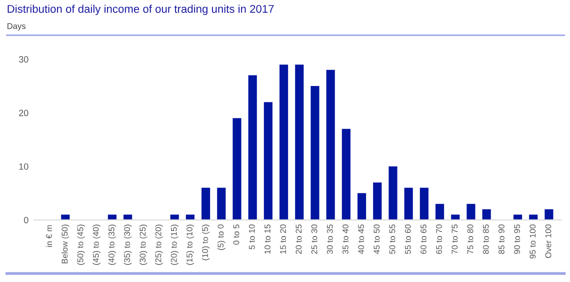 Image resolution: width=570 pixels, height=282 pixels. What do you see at coordinates (439, 239) in the screenshot?
I see `x-tick-label: 65 to 70` at bounding box center [439, 239].